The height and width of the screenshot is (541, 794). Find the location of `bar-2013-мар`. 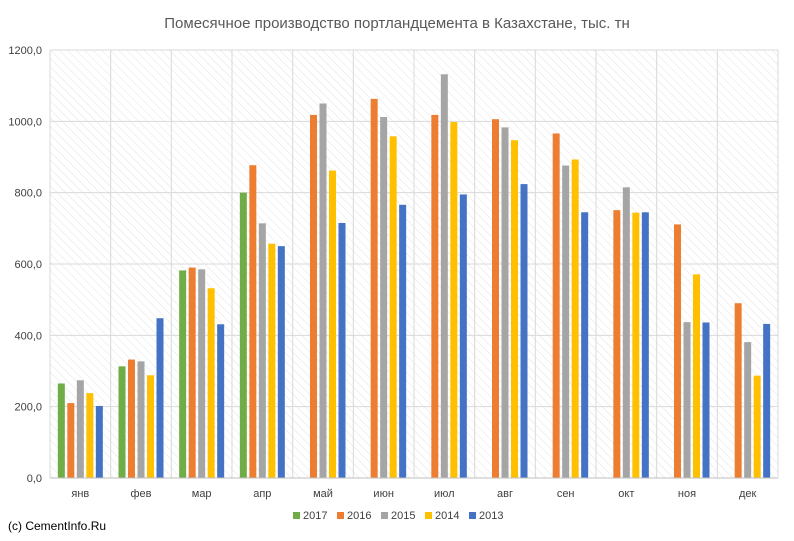

bar-2013-мар is located at coordinates (221, 401).